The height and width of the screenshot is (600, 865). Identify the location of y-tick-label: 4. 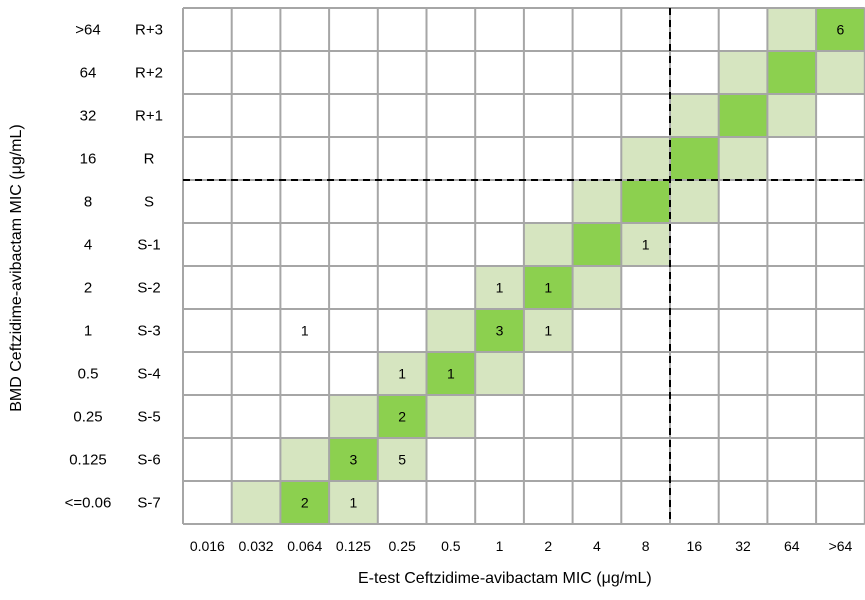
(88, 245).